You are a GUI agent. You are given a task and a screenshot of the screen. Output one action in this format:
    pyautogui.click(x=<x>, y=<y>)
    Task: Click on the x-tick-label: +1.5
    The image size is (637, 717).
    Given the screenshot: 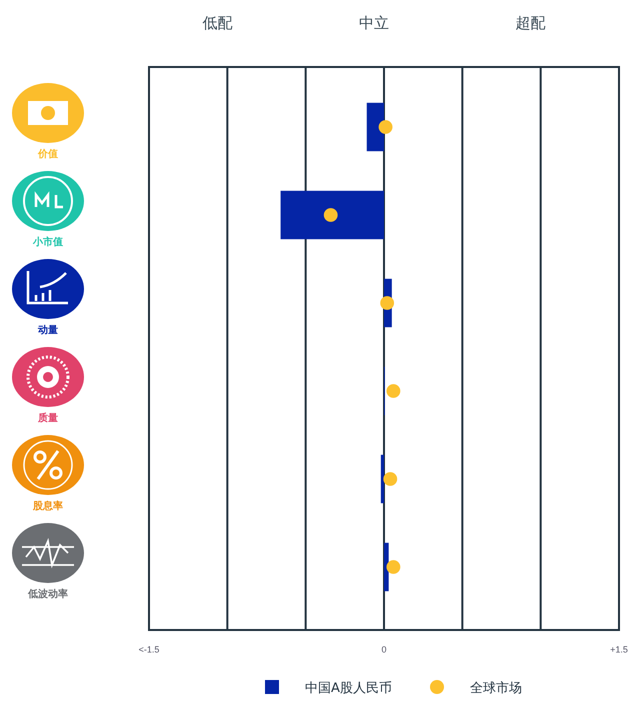 What is the action you would take?
    pyautogui.click(x=619, y=649)
    